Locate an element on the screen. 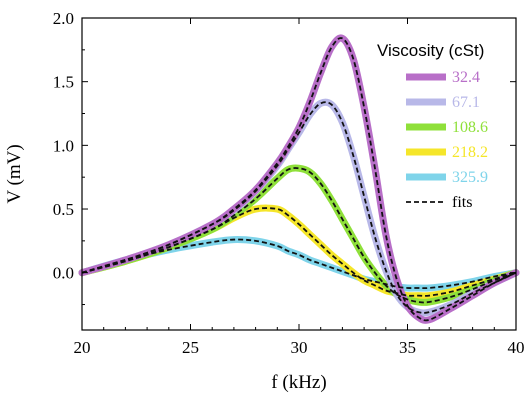  x-tick-label: 25 is located at coordinates (190, 347).